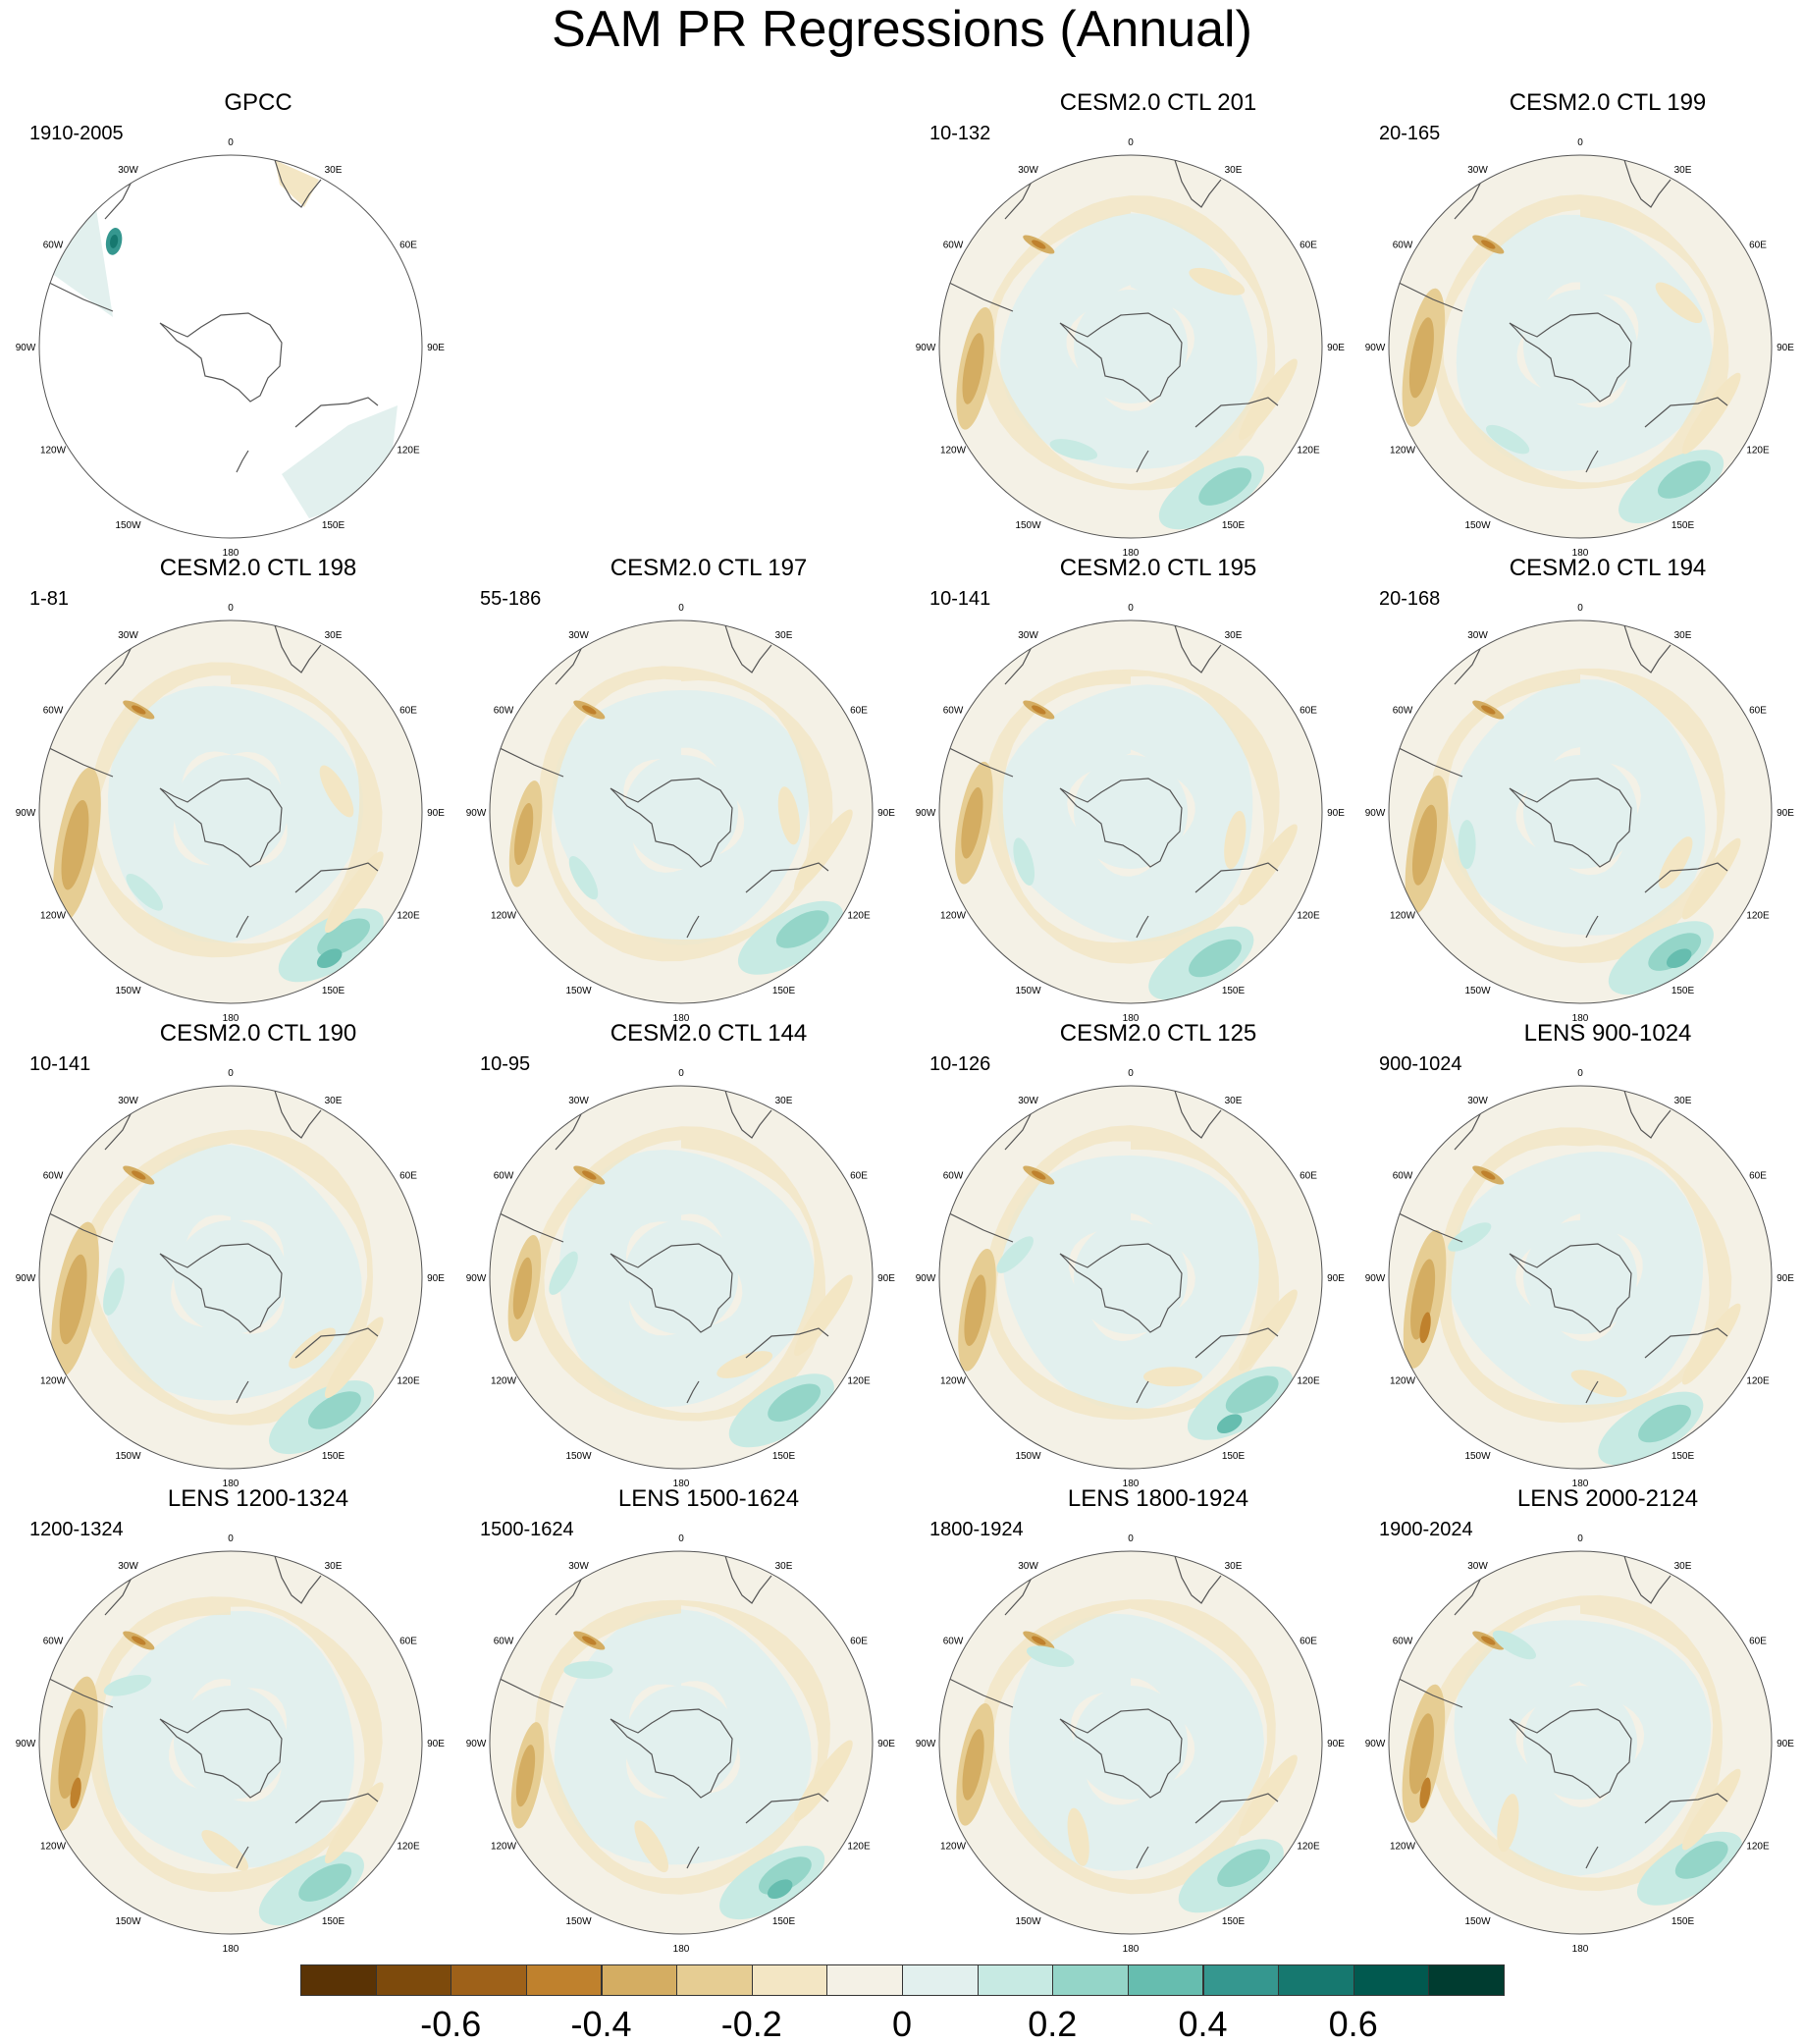 This screenshot has width=1804, height=2044. Describe the element at coordinates (505, 1064) in the screenshot. I see `panel-period: 10-95` at that location.